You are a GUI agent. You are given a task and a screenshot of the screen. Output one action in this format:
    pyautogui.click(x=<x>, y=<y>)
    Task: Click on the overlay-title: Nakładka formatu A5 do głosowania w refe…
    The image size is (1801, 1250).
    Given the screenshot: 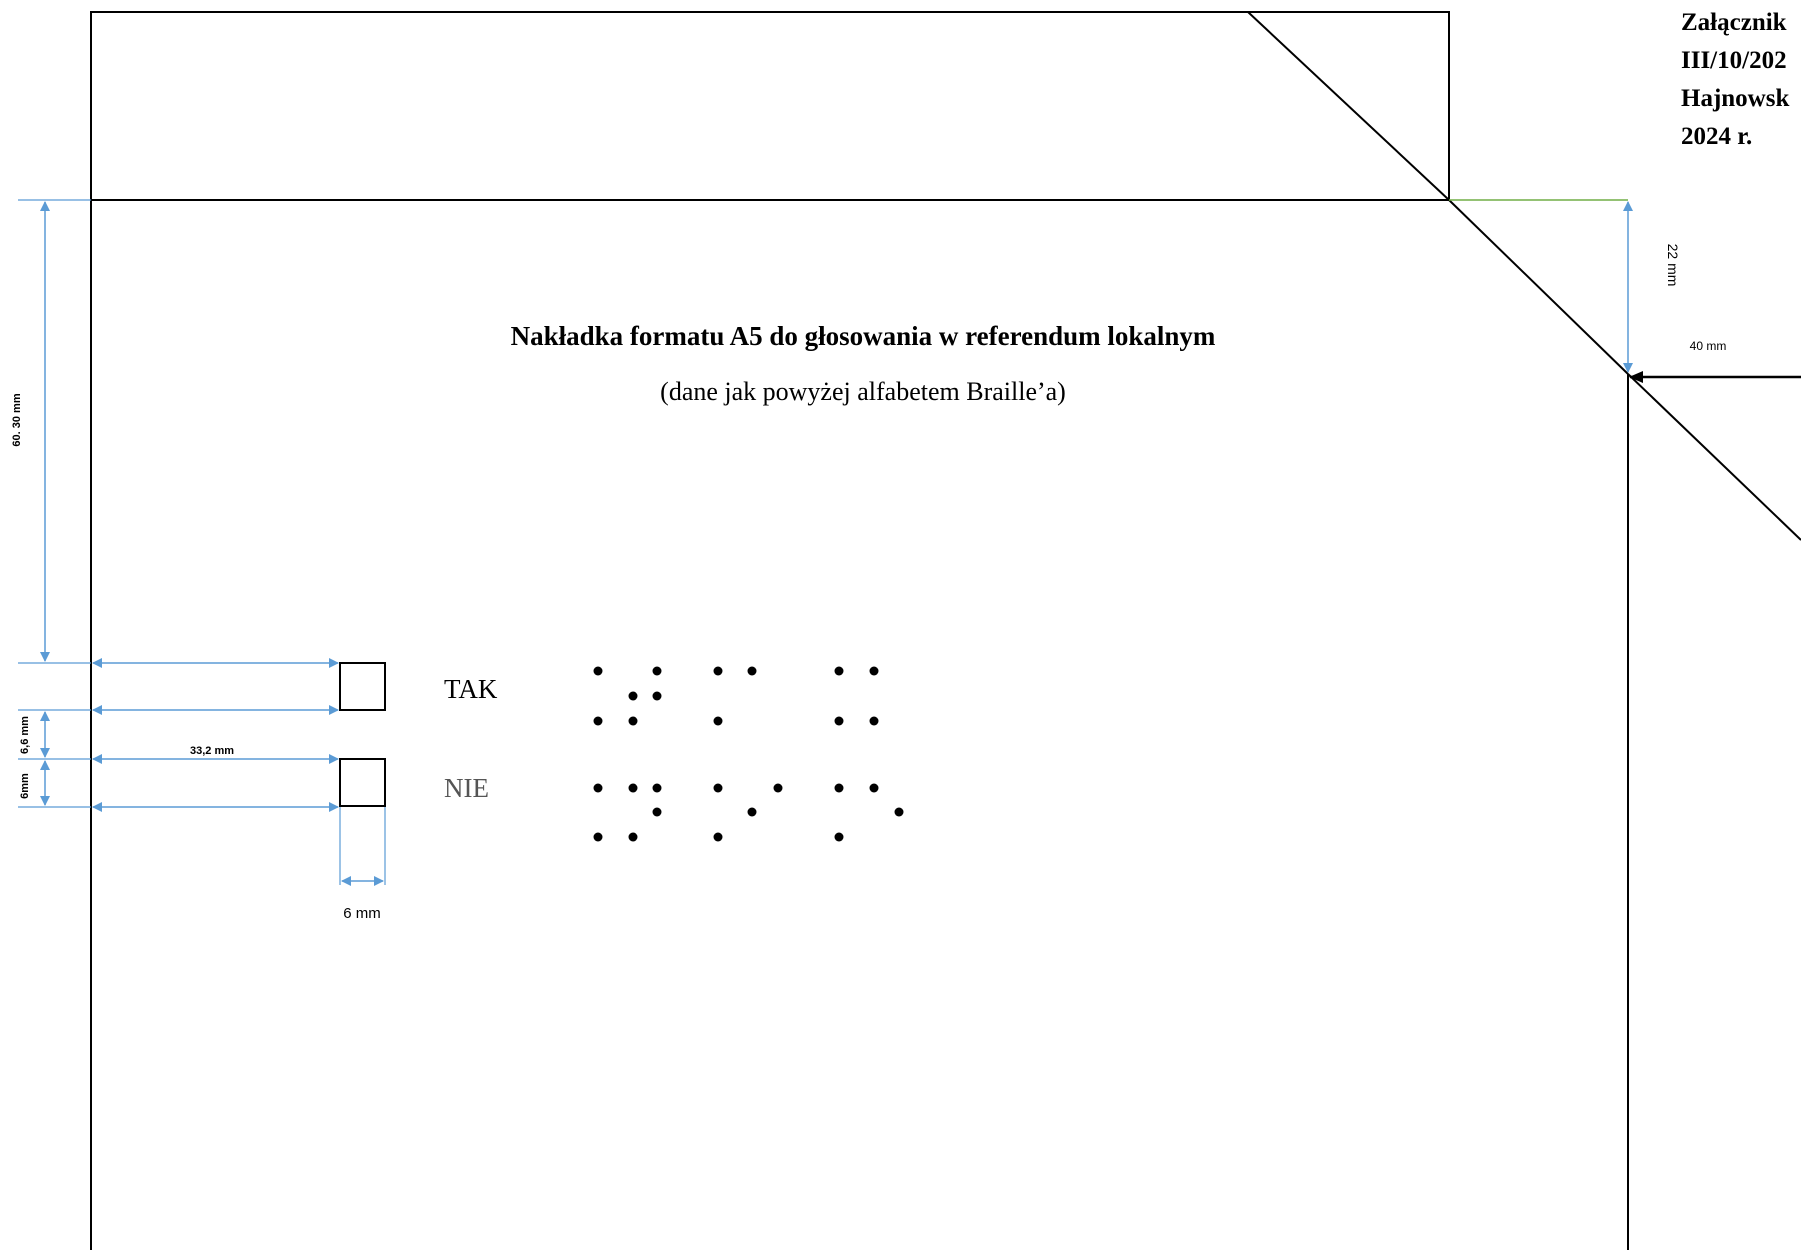 What is the action you would take?
    pyautogui.click(x=863, y=336)
    